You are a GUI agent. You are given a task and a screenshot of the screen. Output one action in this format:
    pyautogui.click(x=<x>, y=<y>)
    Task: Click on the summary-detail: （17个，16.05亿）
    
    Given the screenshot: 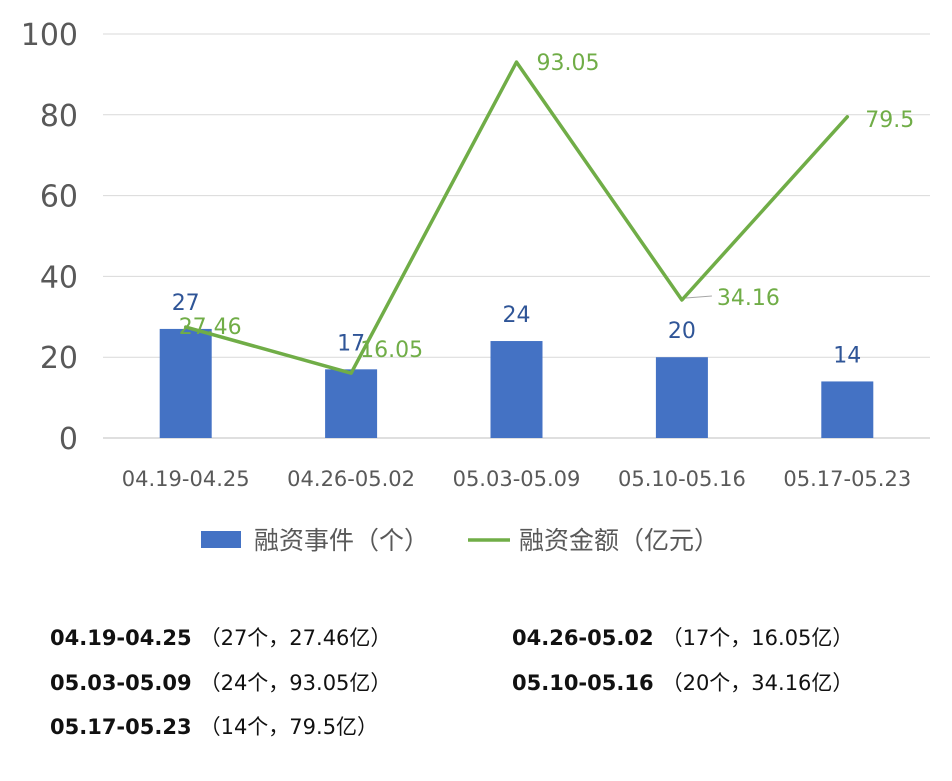 What is the action you would take?
    pyautogui.click(x=757, y=638)
    